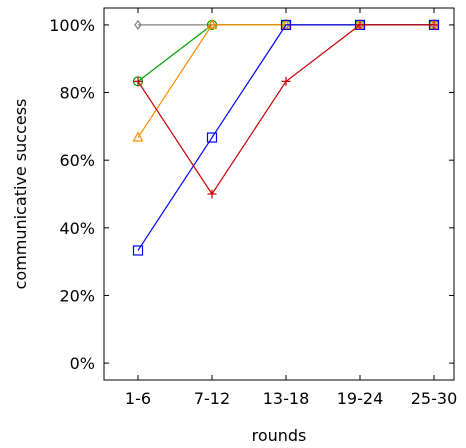 Image resolution: width=466 pixels, height=448 pixels. What do you see at coordinates (77, 228) in the screenshot?
I see `y-tick-label: 40%` at bounding box center [77, 228].